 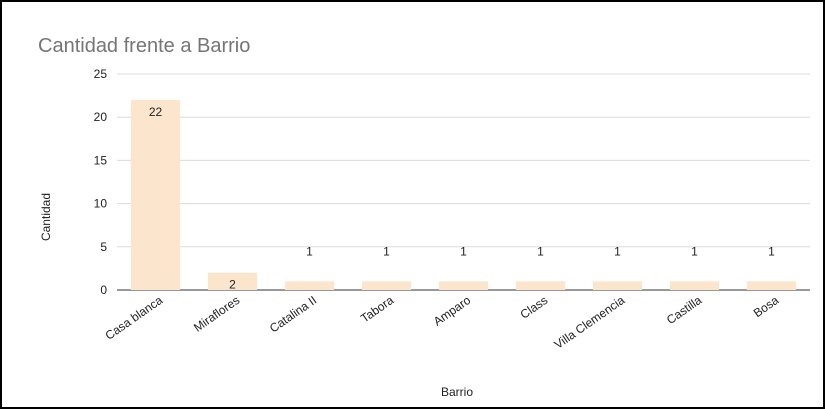 What do you see at coordinates (457, 392) in the screenshot?
I see `x-axis-title: Barrio` at bounding box center [457, 392].